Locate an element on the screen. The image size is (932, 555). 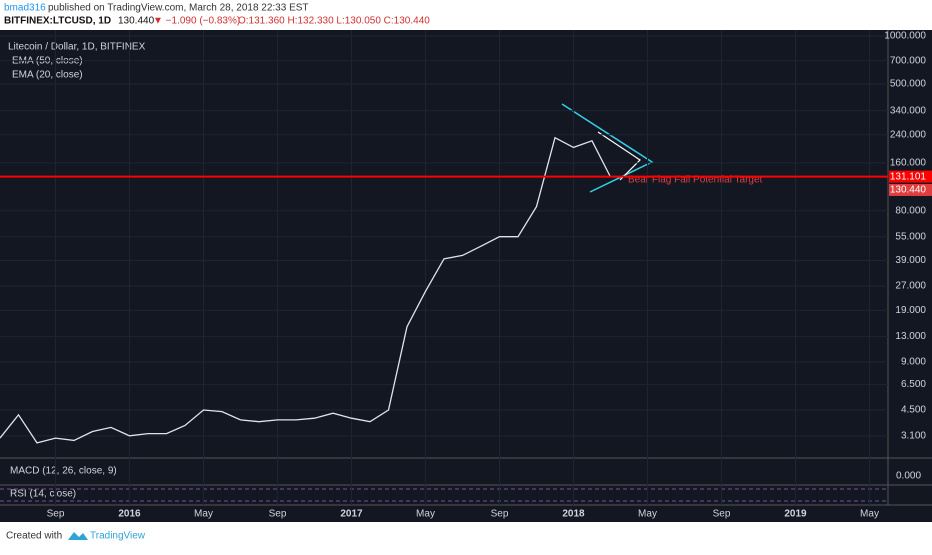
y-tick-label: 500.000 is located at coordinates (908, 84).